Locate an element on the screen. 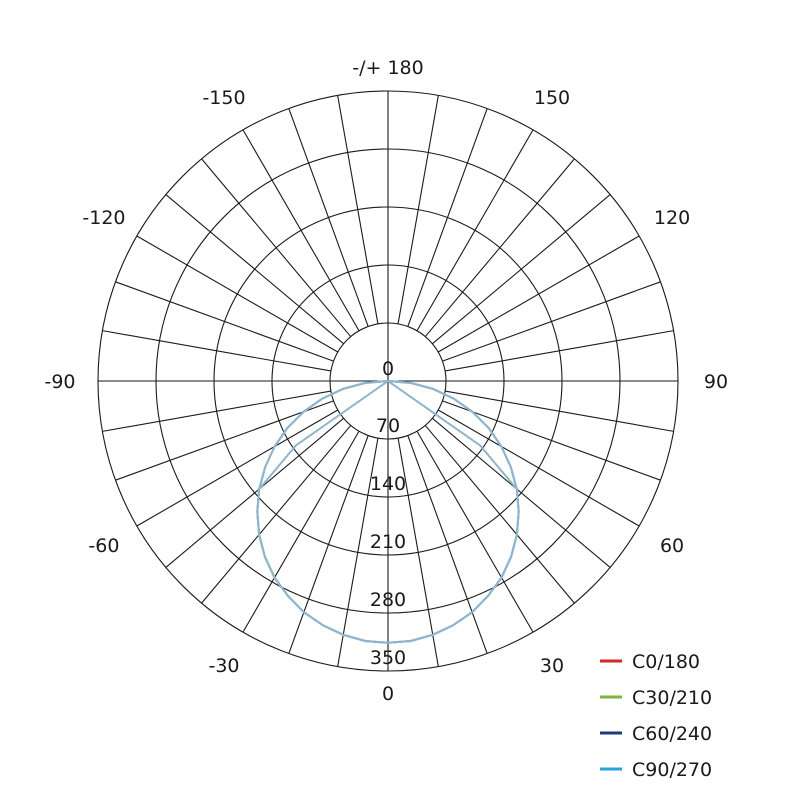  radial-tick-label: 70 is located at coordinates (388, 426).